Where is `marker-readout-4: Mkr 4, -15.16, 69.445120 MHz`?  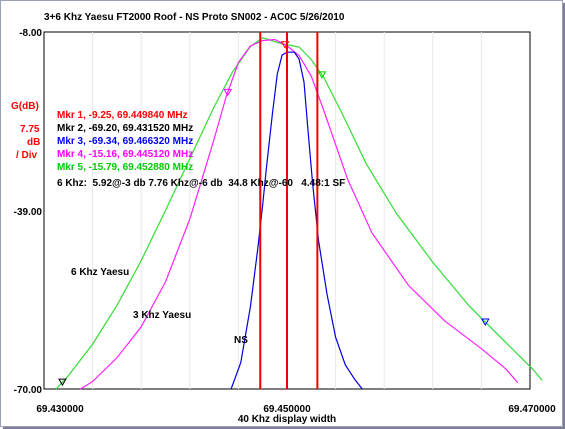
marker-readout-4: Mkr 4, -15.16, 69.445120 MHz is located at coordinates (125, 154).